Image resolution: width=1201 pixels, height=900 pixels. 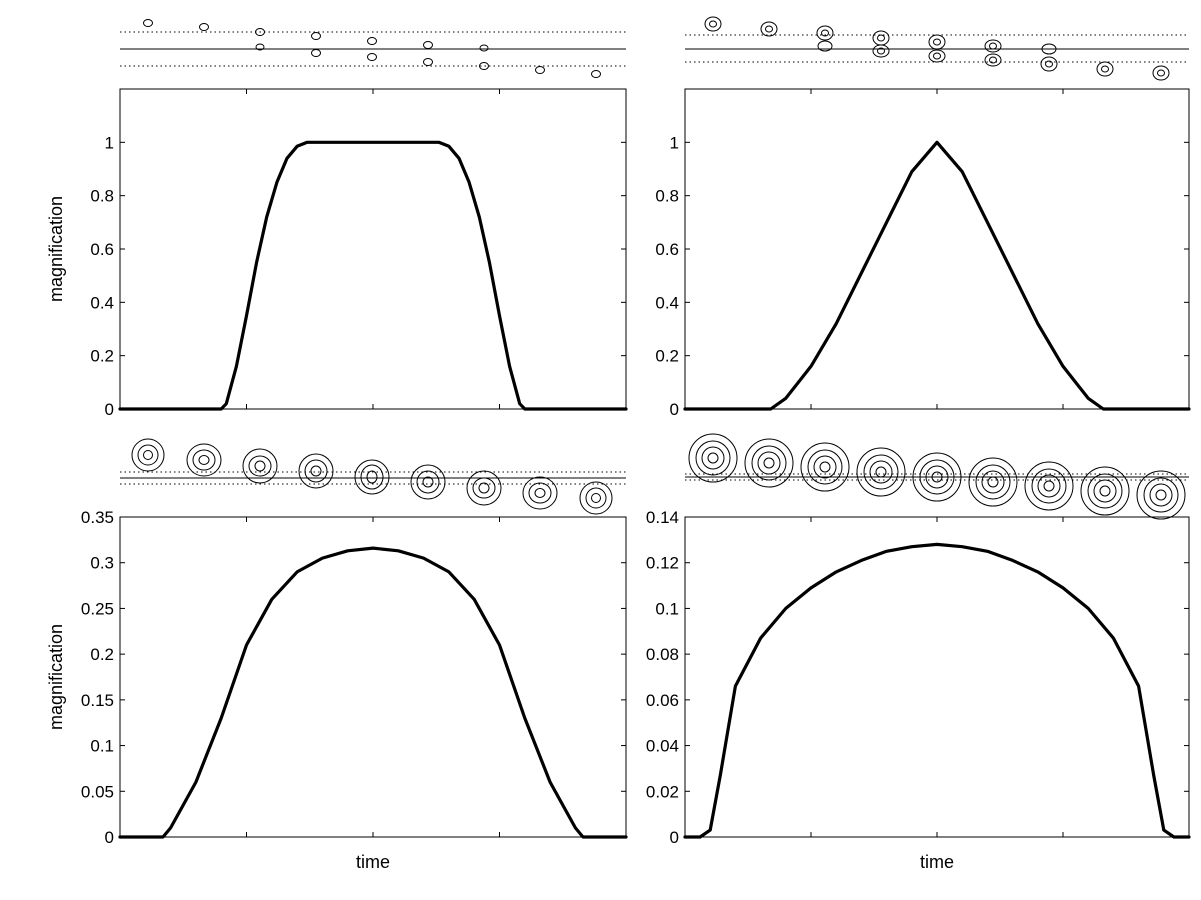 What do you see at coordinates (662, 654) in the screenshot?
I see `y-tick-label: 0.08` at bounding box center [662, 654].